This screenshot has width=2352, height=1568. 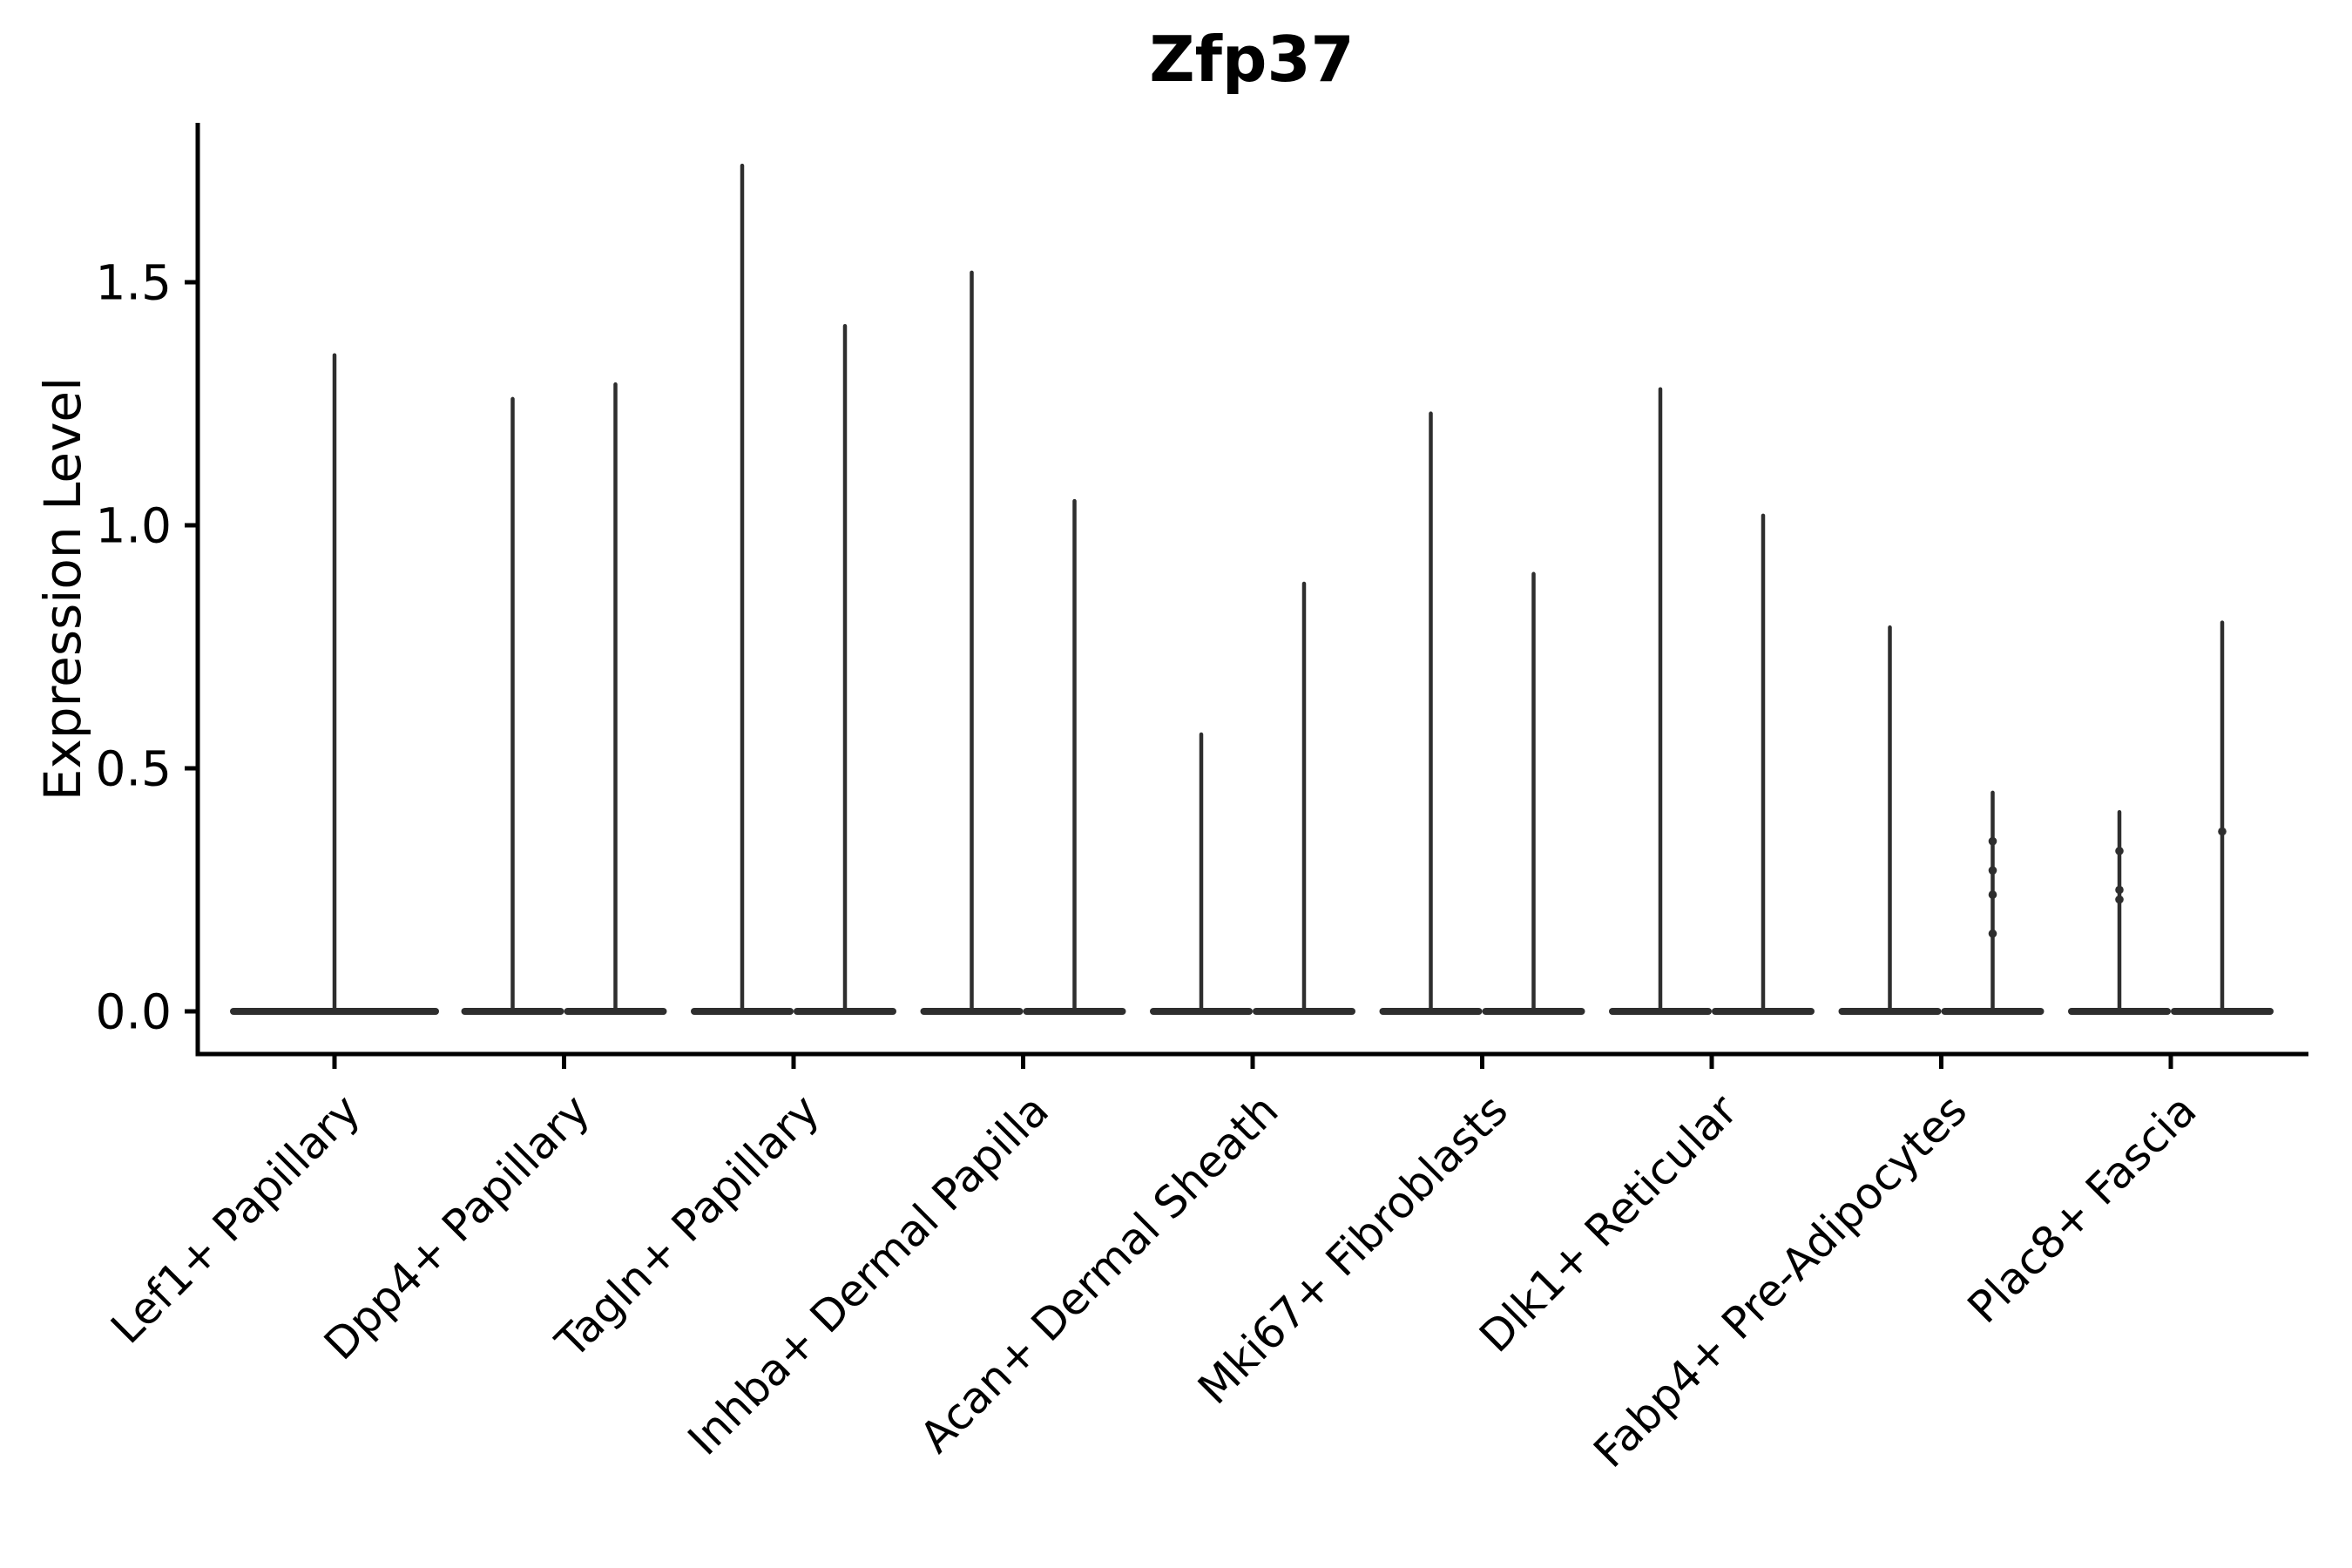 What do you see at coordinates (134, 1011) in the screenshot?
I see `y-tick-label: 0.0` at bounding box center [134, 1011].